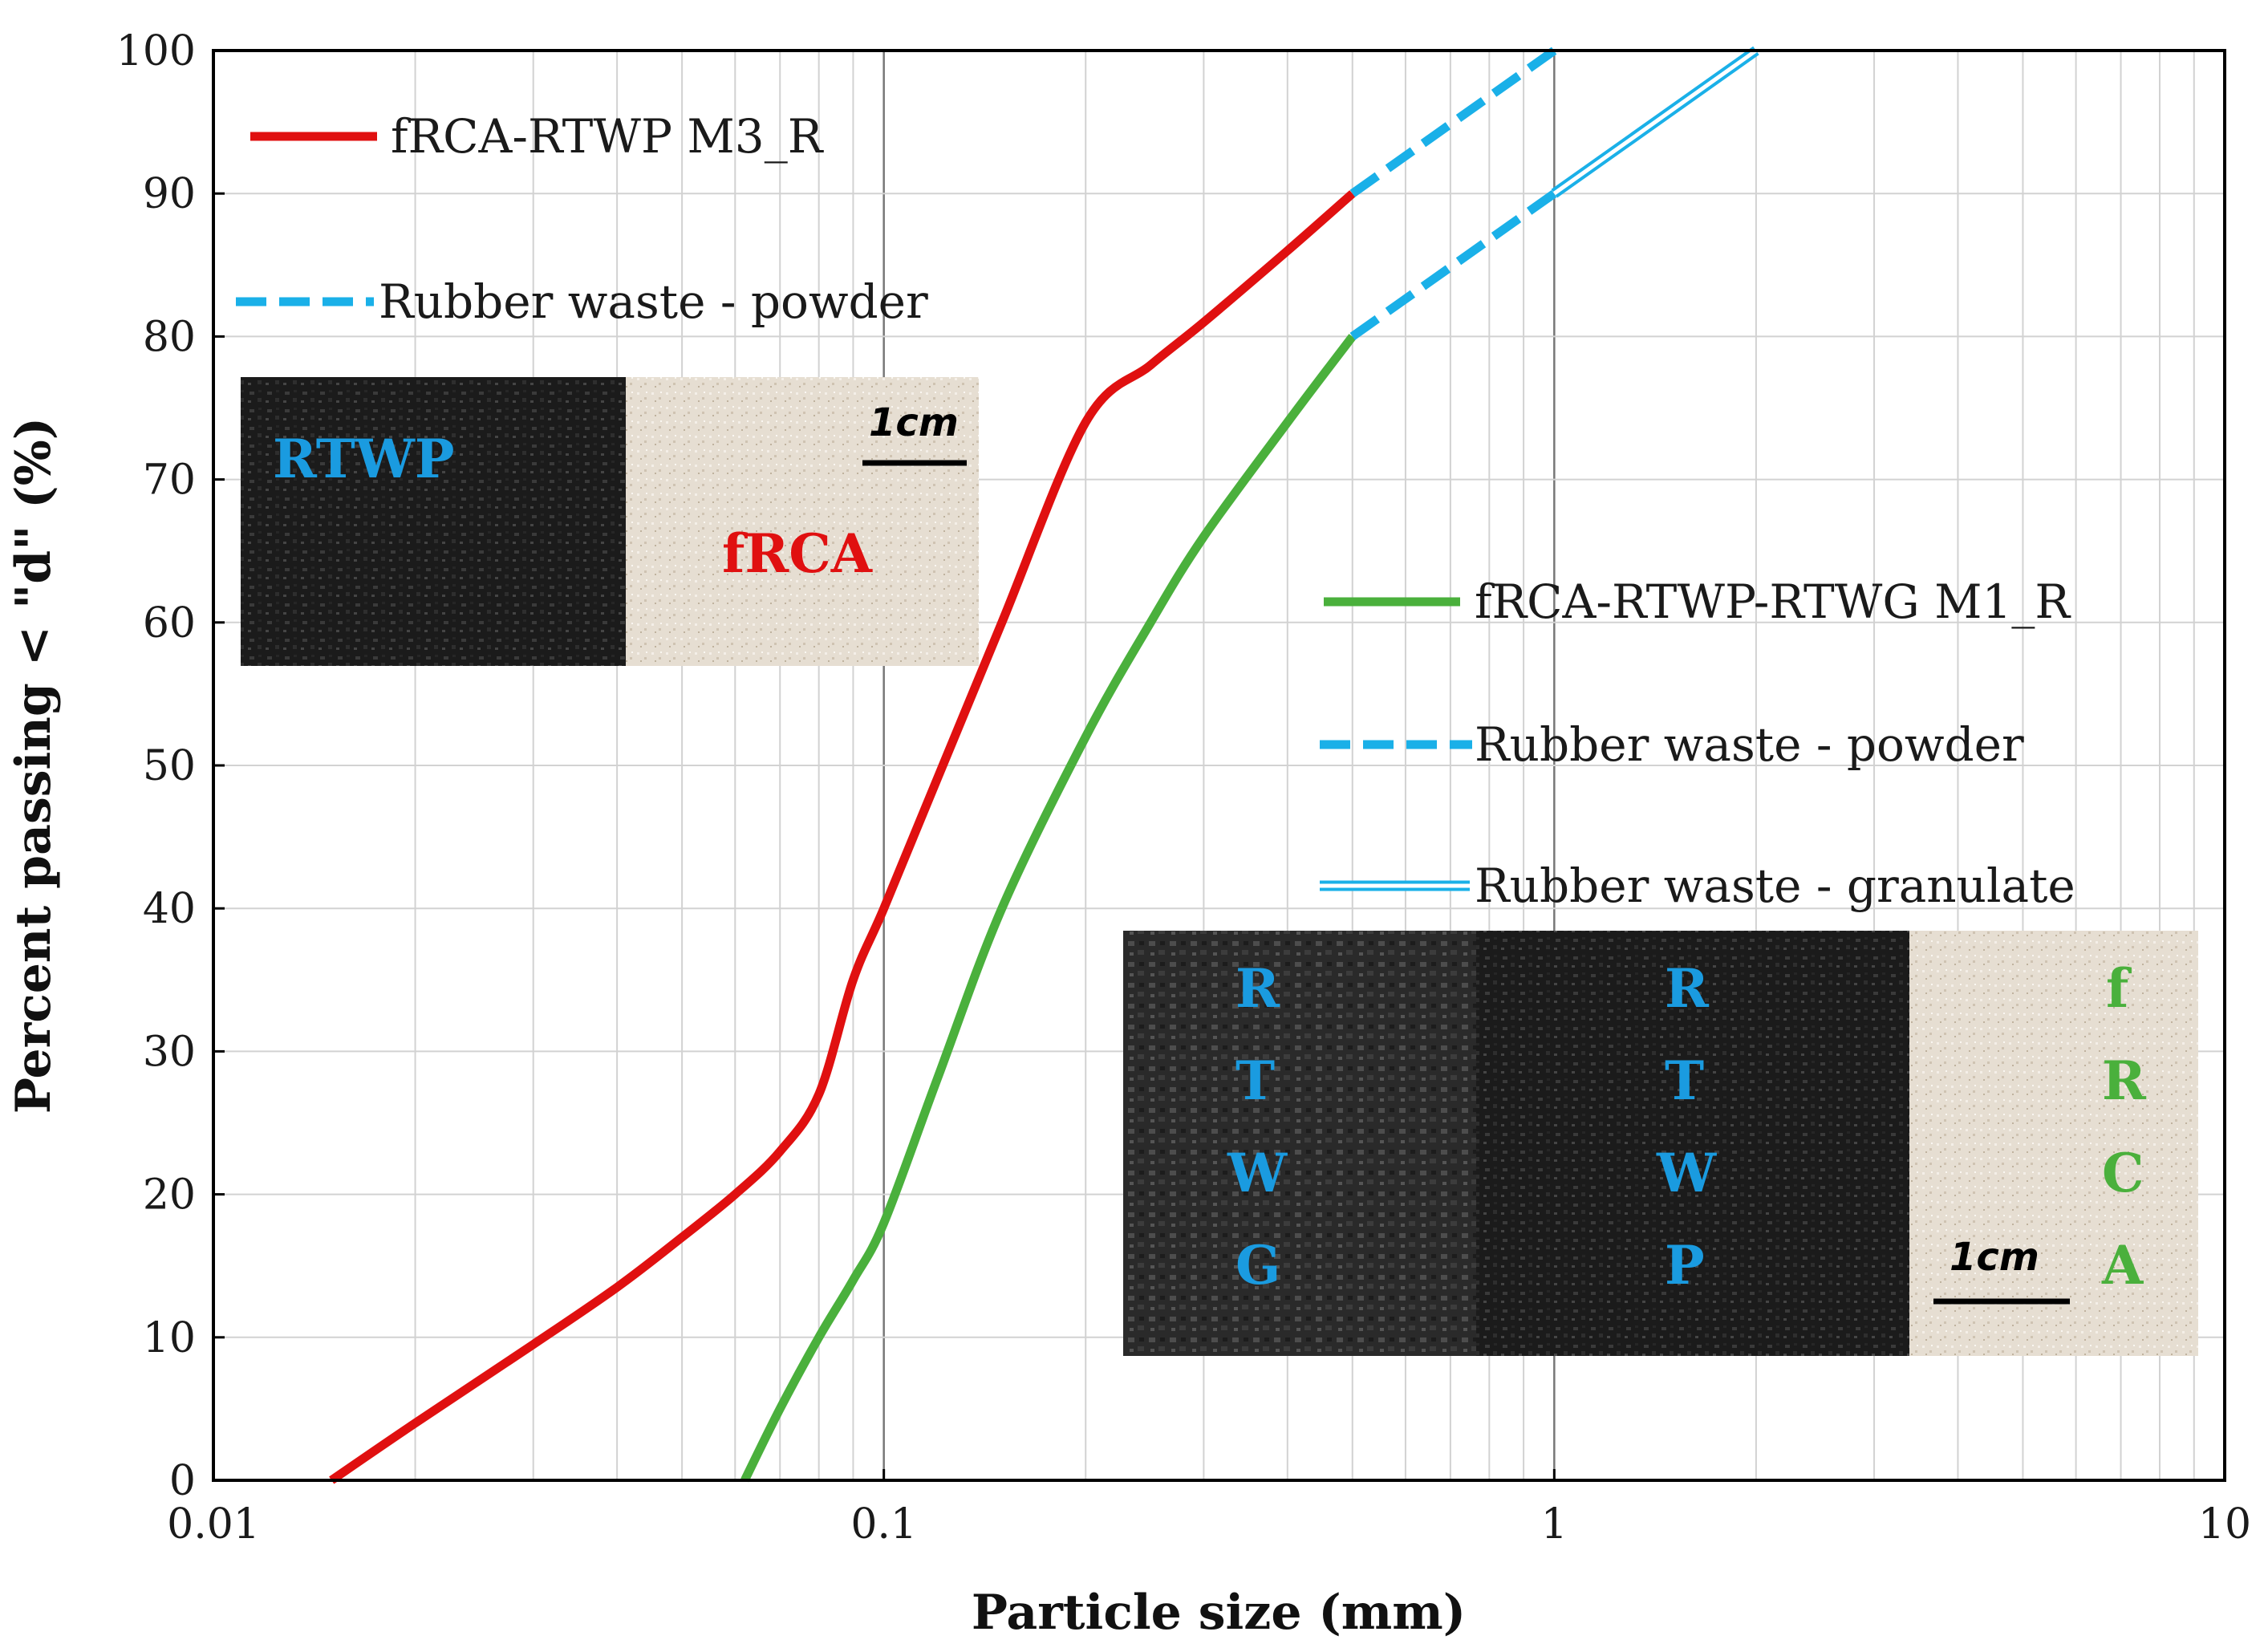 Image resolution: width=2264 pixels, height=1652 pixels. Describe the element at coordinates (169, 909) in the screenshot. I see `y-tick-label: 40` at that location.